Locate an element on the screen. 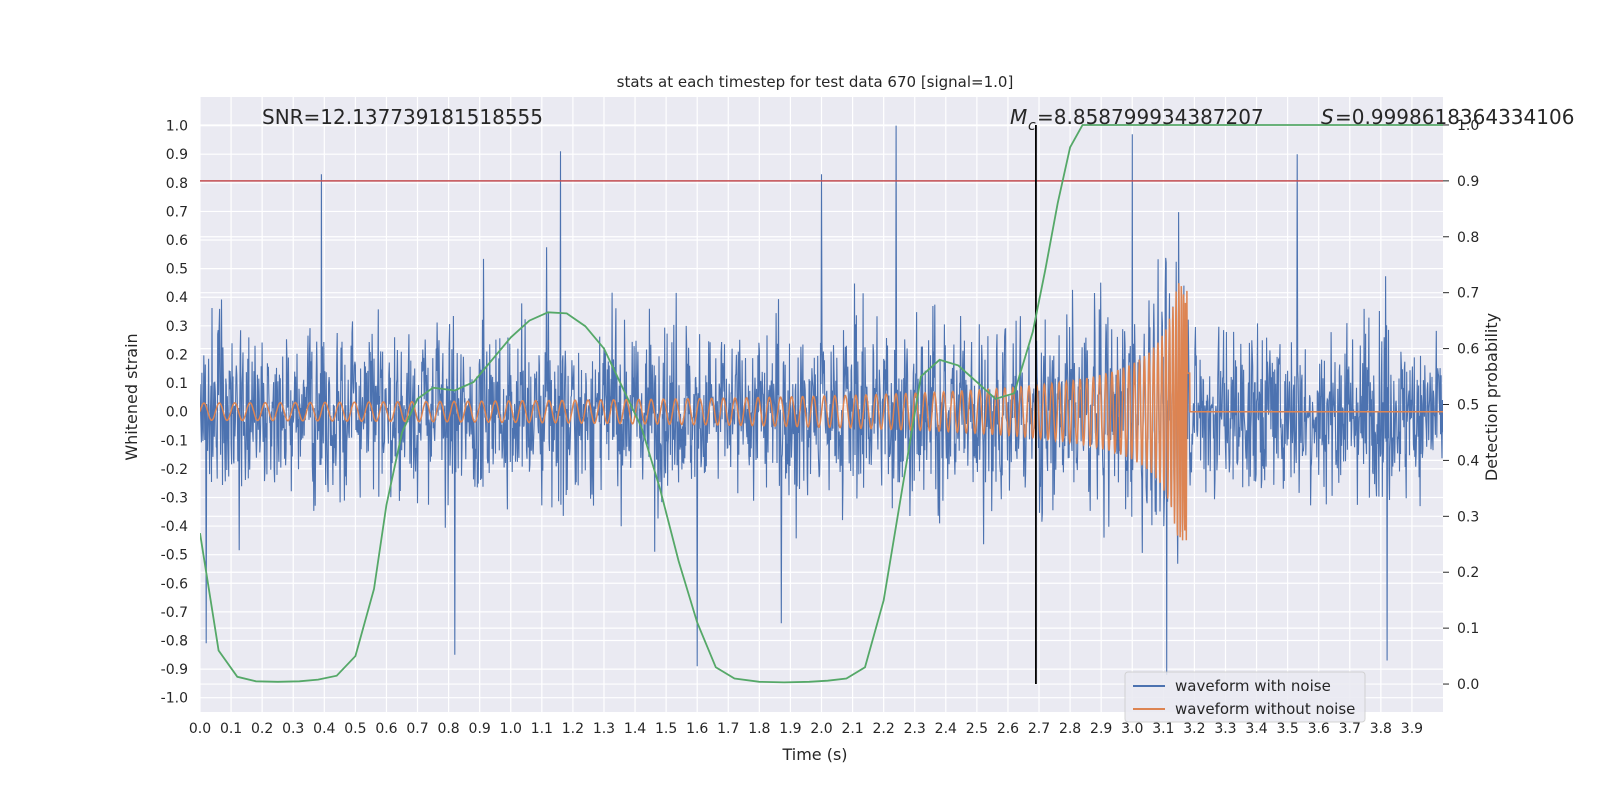 The image size is (1600, 804). x-tick-label: 1.7 is located at coordinates (728, 729).